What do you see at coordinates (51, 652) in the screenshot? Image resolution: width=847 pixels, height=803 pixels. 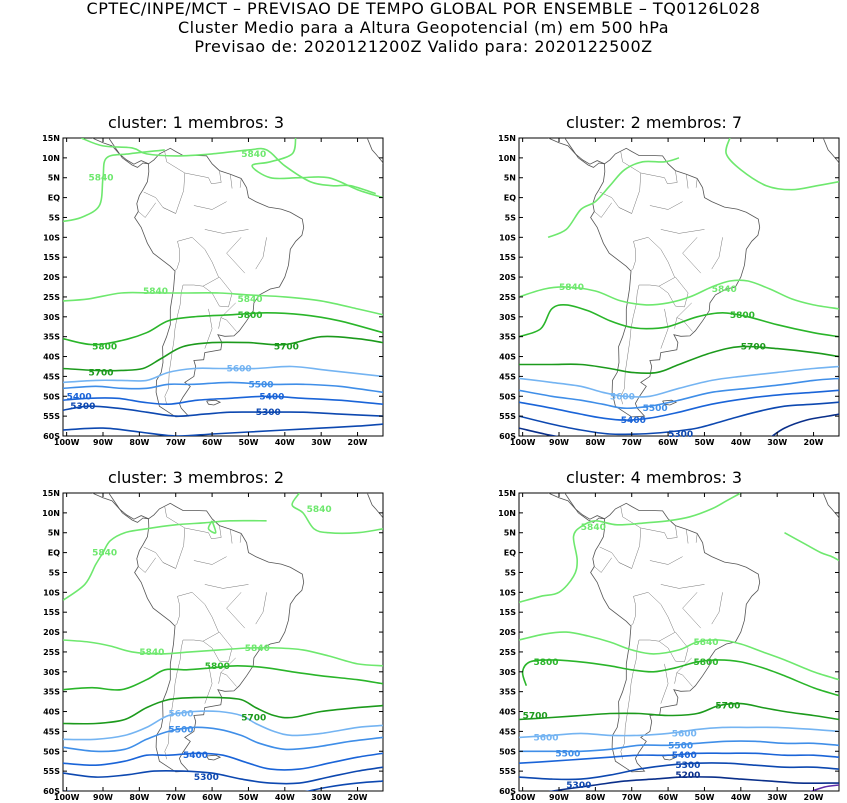 I see `lat-label: 25S` at bounding box center [51, 652].